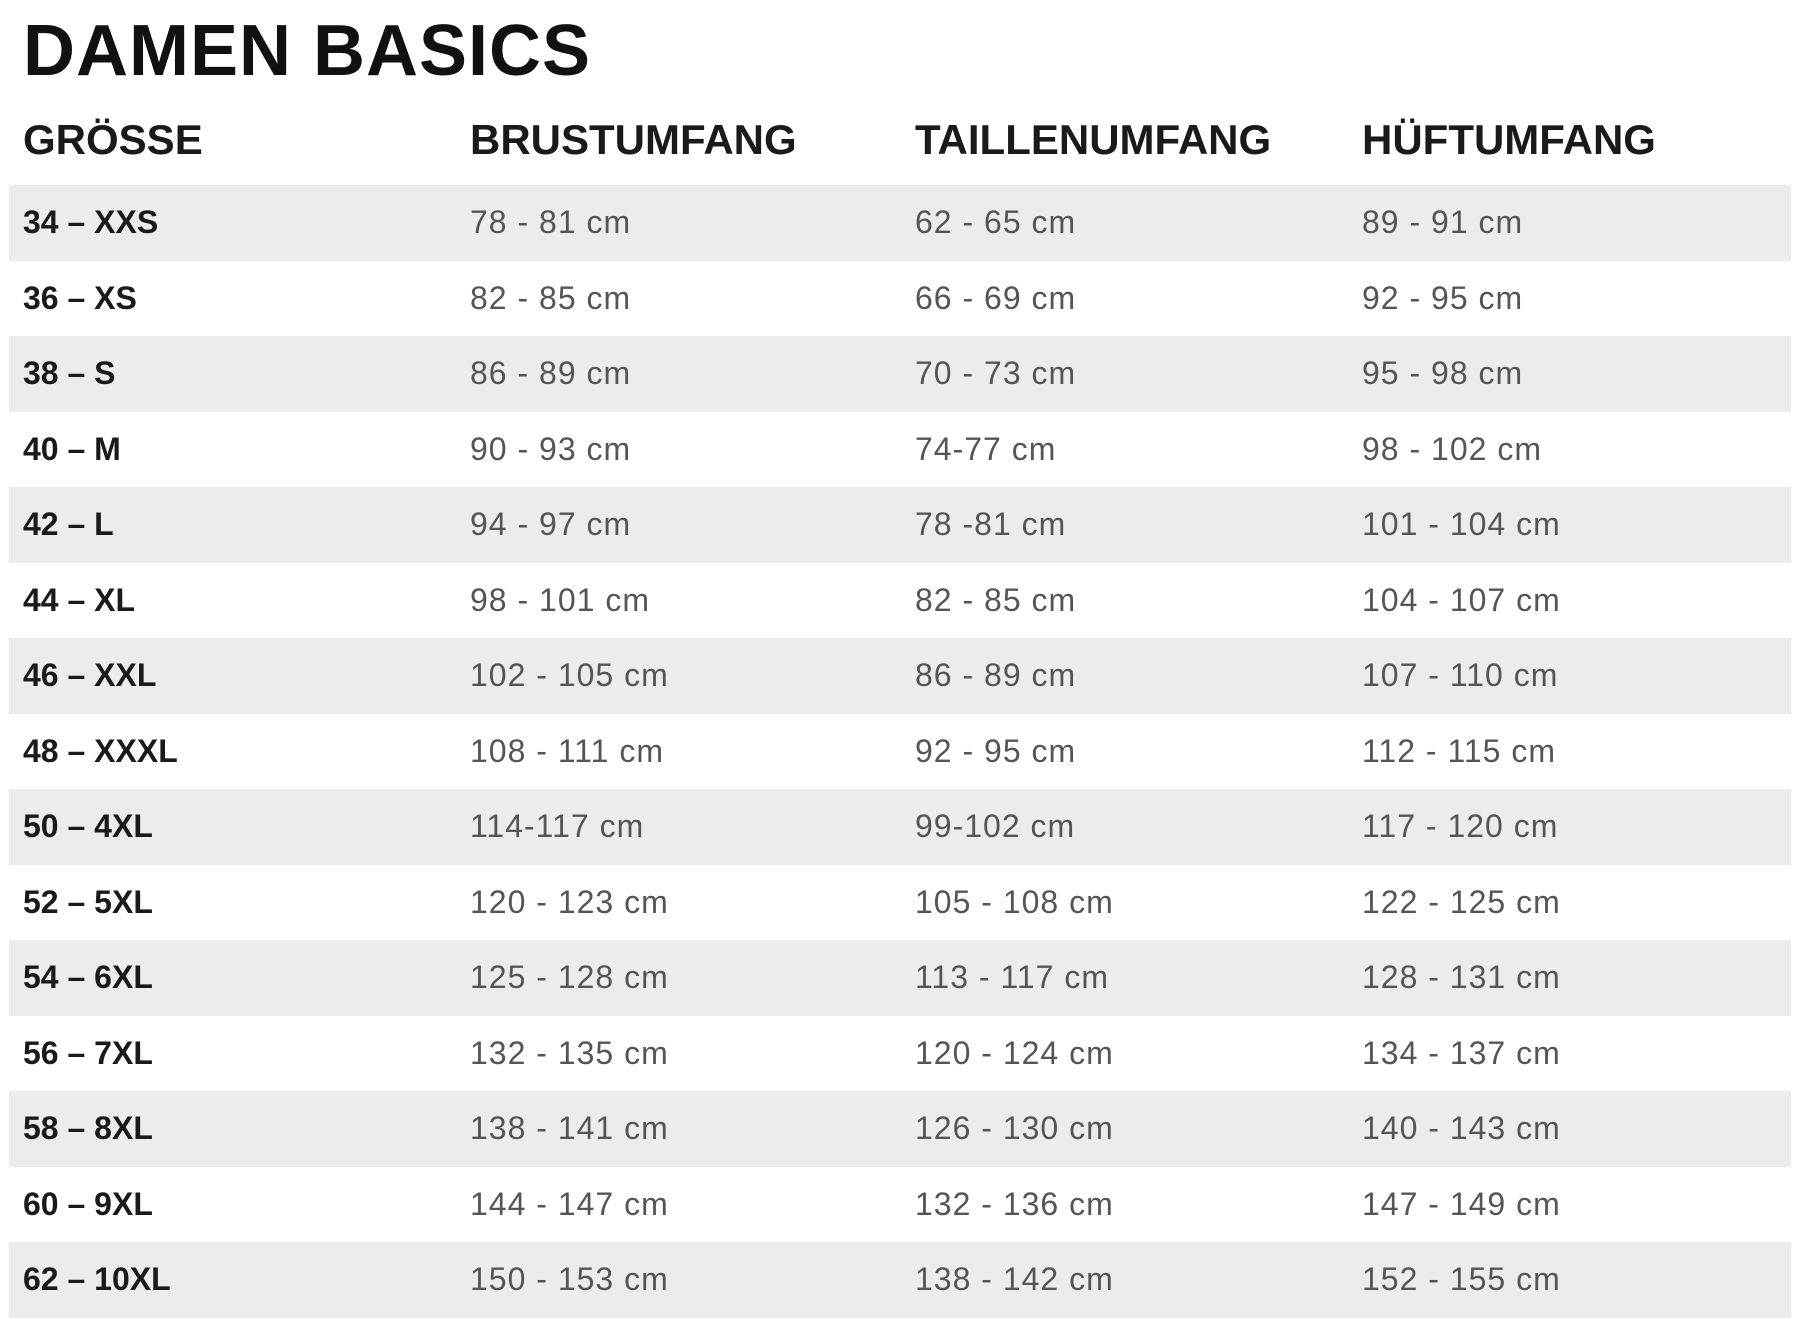  I want to click on table-row: 38 – S 86 - 89 cm 70 - 73 cm 95 - 98 cm, so click(900, 374).